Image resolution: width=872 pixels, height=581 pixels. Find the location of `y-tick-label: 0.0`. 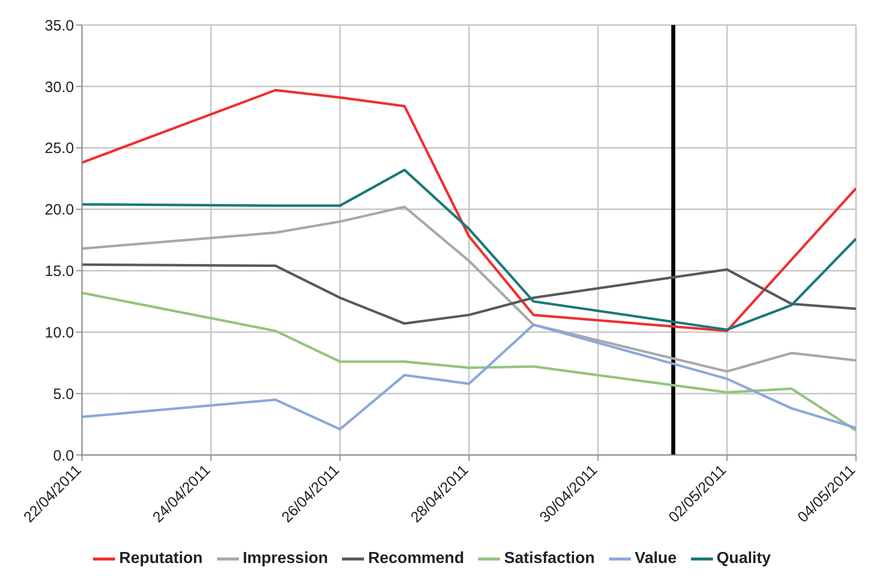

y-tick-label: 0.0 is located at coordinates (63, 455).